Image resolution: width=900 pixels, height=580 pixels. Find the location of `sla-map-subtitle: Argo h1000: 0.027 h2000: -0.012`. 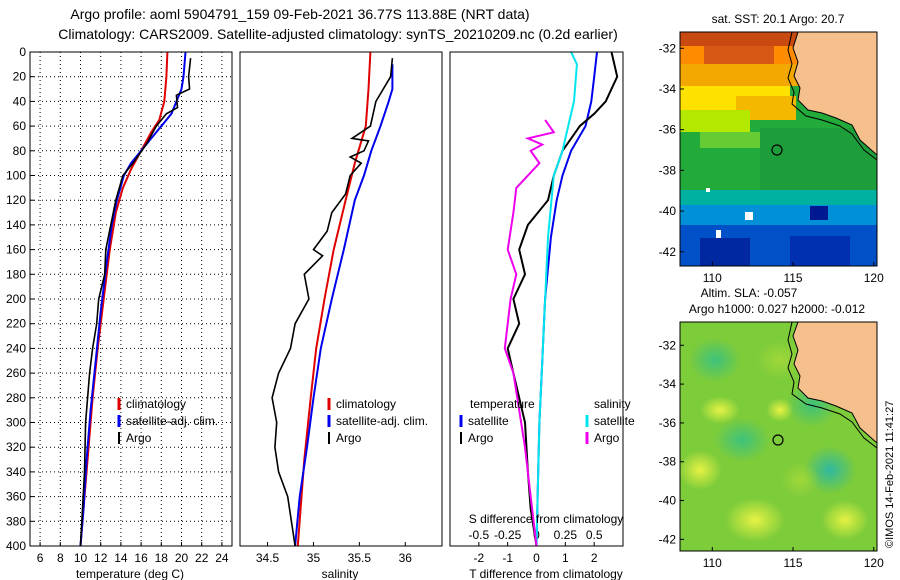

sla-map-subtitle: Argo h1000: 0.027 h2000: -0.012 is located at coordinates (777, 309).